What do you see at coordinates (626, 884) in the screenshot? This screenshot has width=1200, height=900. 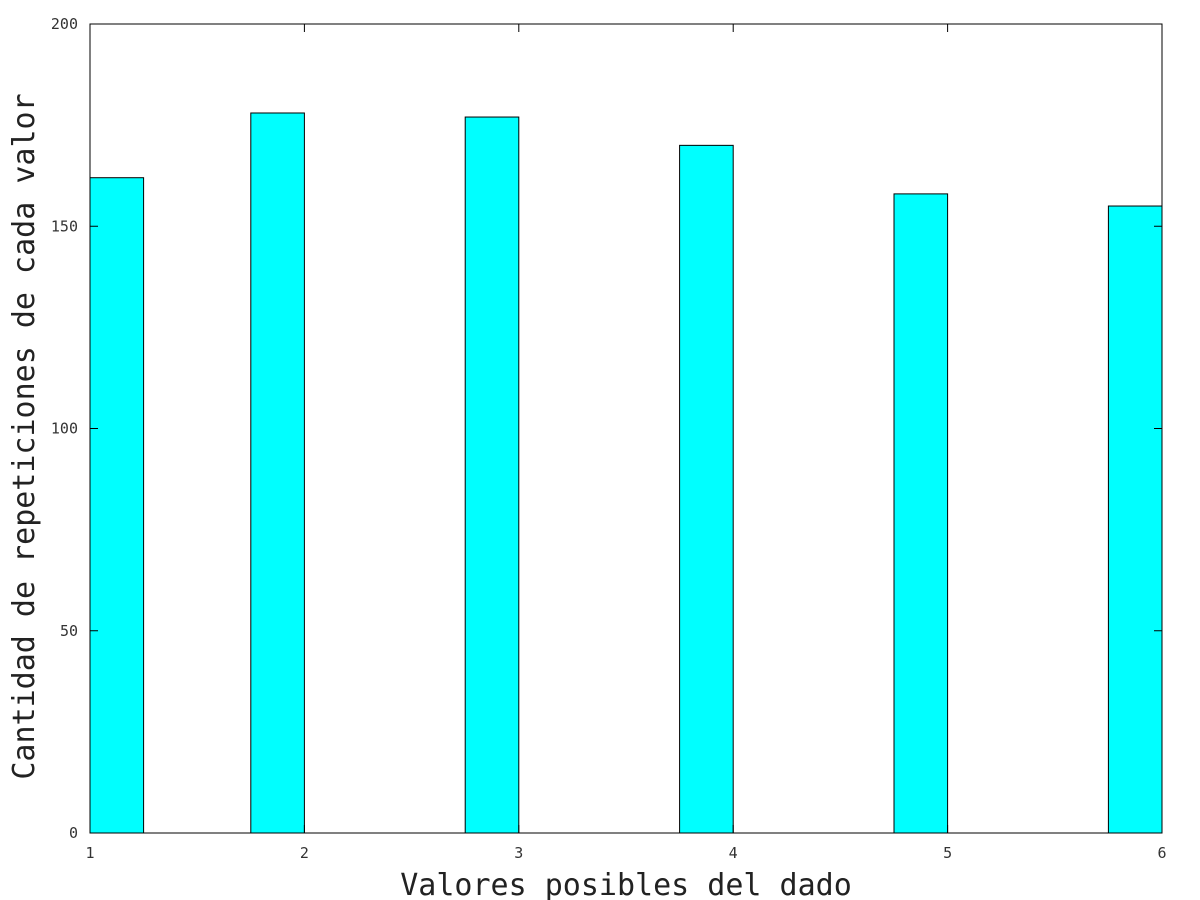 I see `x-axis-title: Valores posibles del dado` at bounding box center [626, 884].